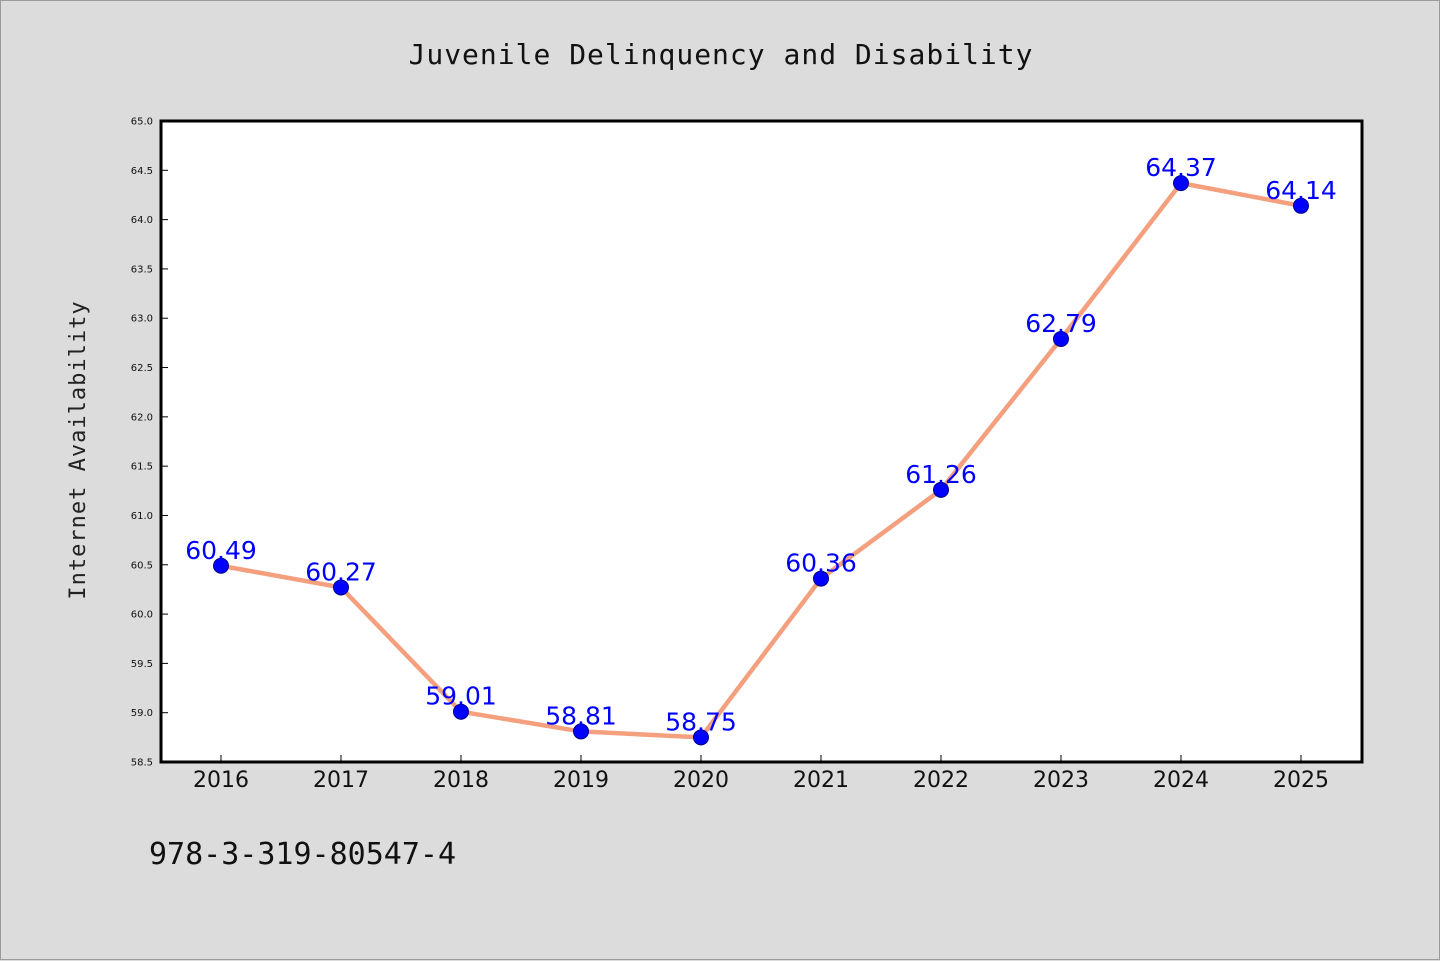 This screenshot has height=961, width=1440. I want to click on data-label: 60.27, so click(341, 571).